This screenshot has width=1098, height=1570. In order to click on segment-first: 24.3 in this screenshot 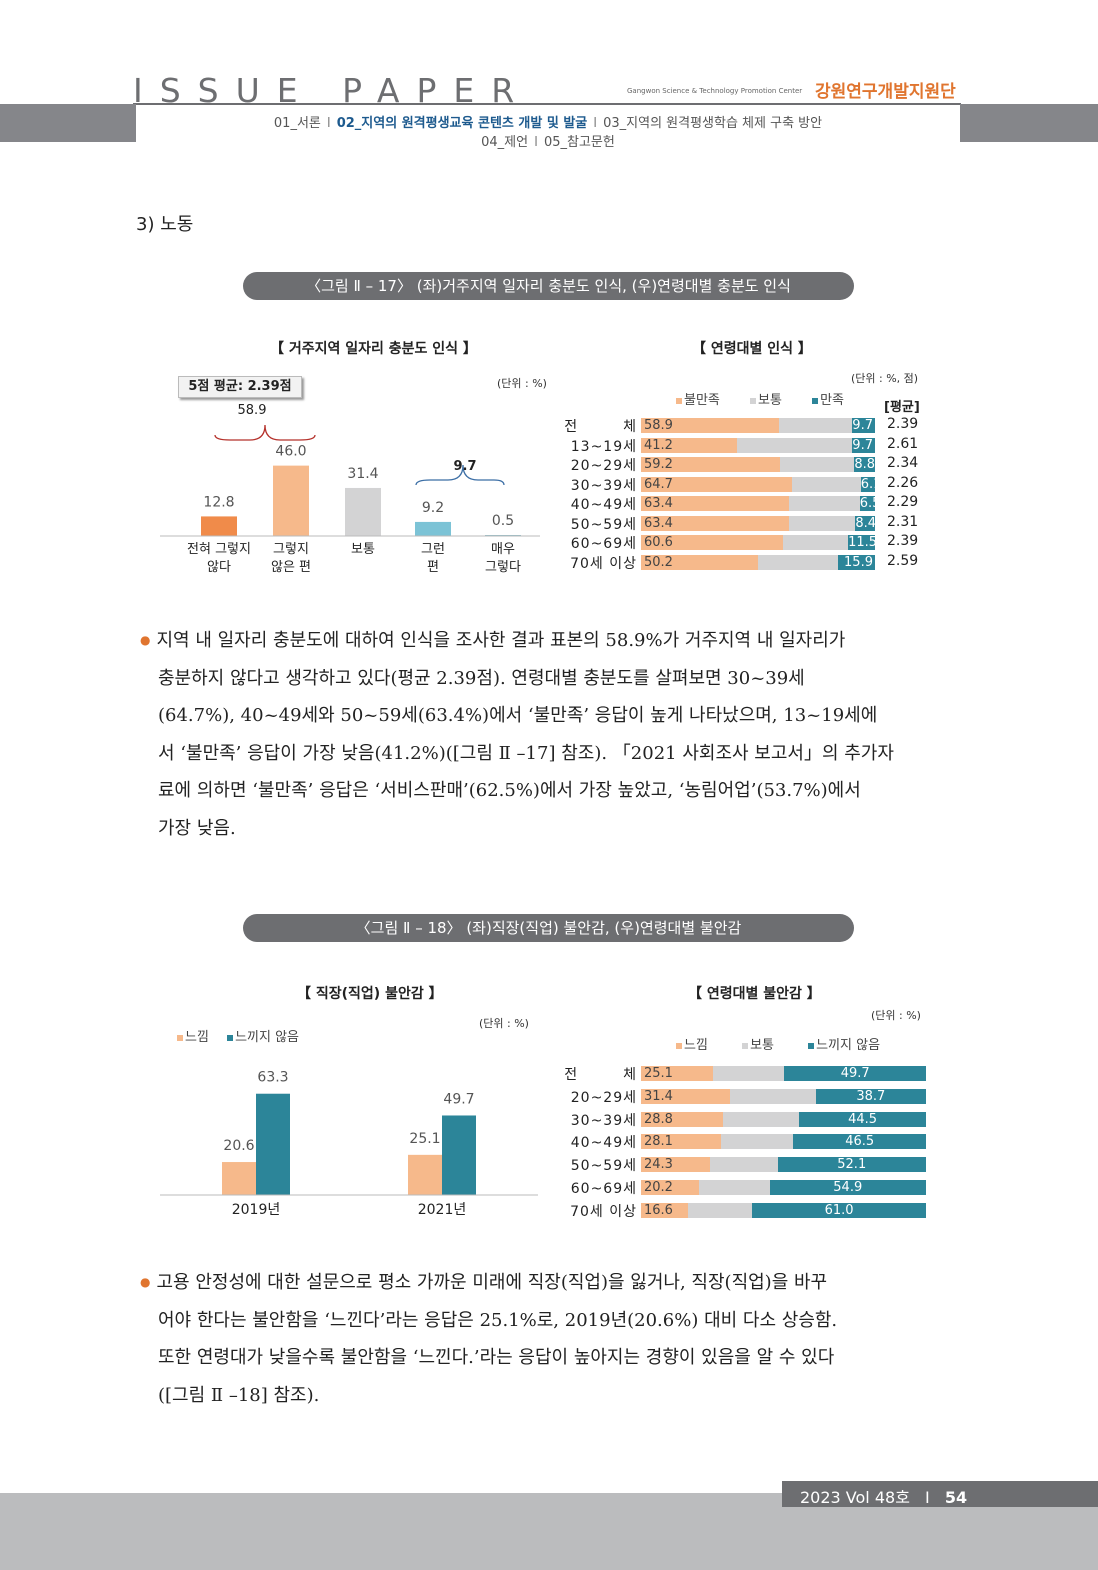, I will do `click(676, 1165)`.